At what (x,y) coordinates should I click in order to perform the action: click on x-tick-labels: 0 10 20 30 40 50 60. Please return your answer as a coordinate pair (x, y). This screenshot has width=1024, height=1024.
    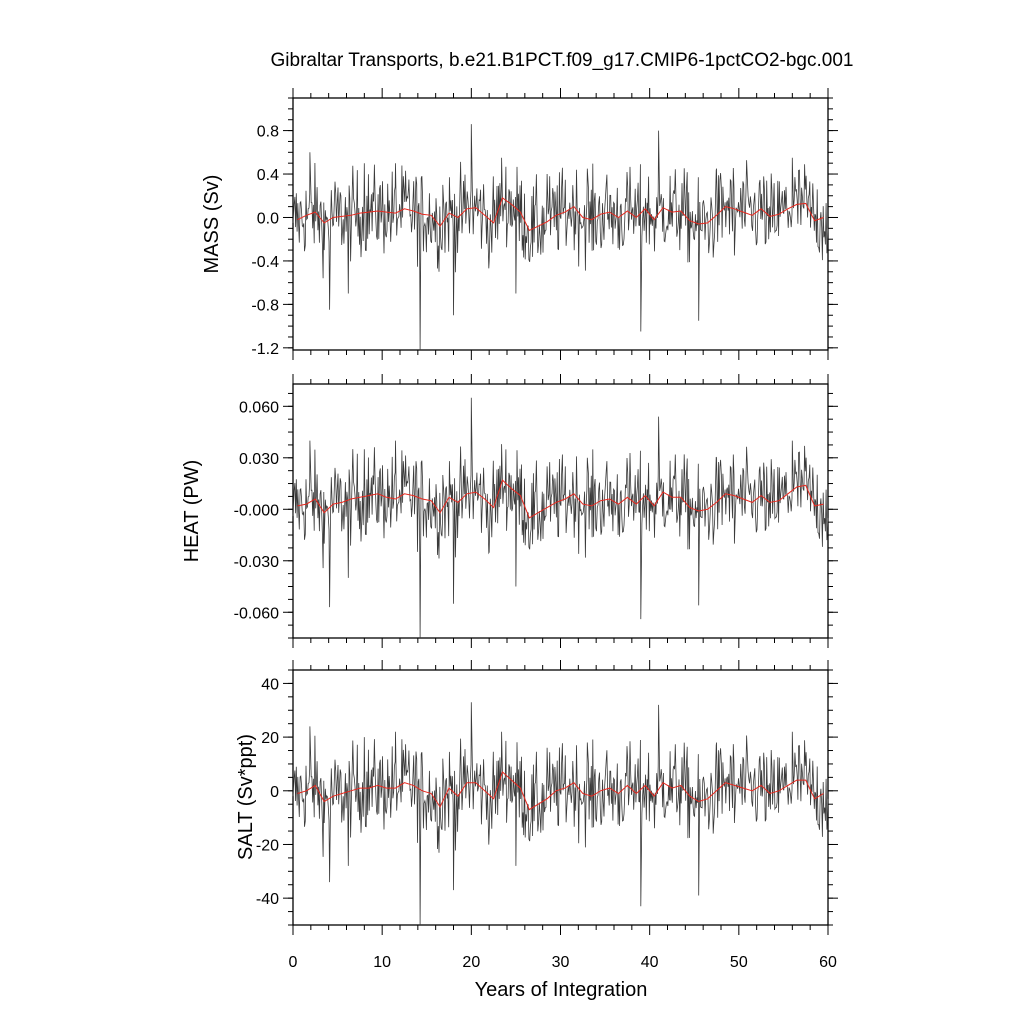
    Looking at the image, I should click on (563, 962).